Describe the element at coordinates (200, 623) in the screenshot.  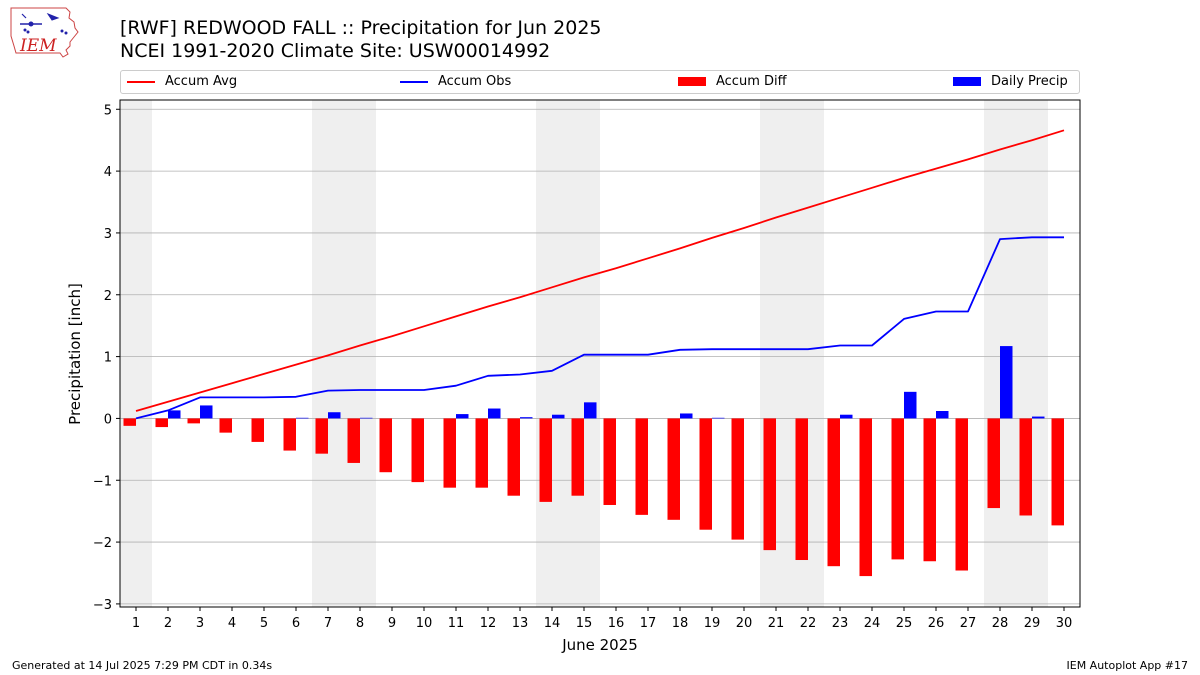
I see `x-tick-label: 3` at that location.